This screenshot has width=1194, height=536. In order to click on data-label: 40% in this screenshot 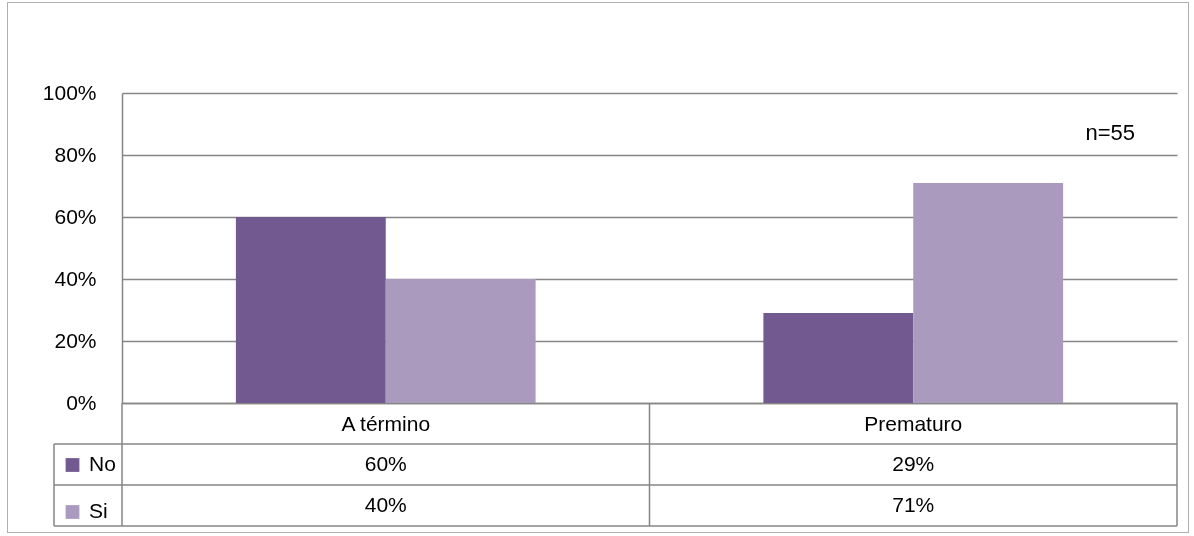, I will do `click(385, 504)`.